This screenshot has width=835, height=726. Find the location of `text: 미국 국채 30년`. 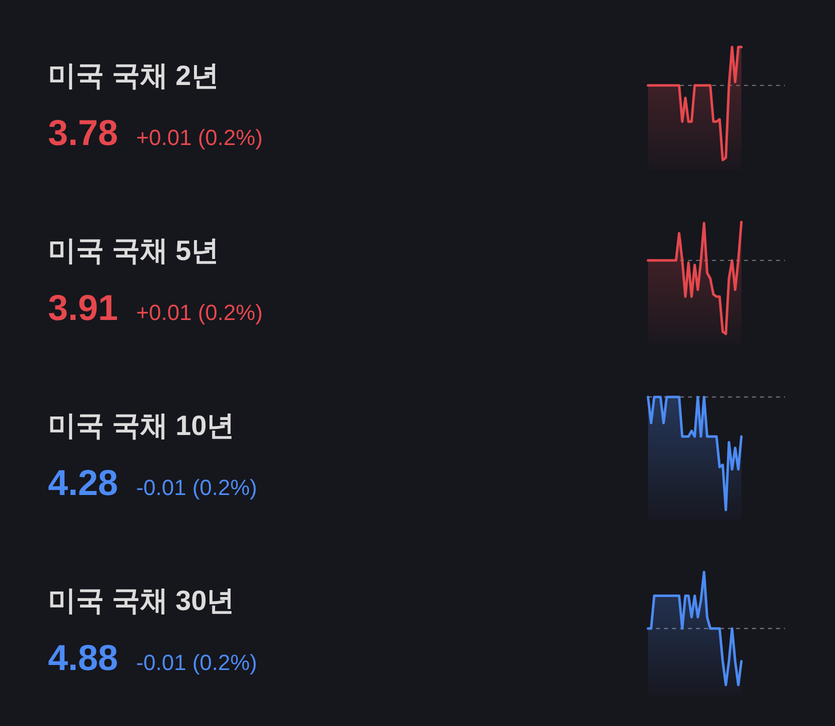

text: 미국 국채 30년 is located at coordinates (141, 600).